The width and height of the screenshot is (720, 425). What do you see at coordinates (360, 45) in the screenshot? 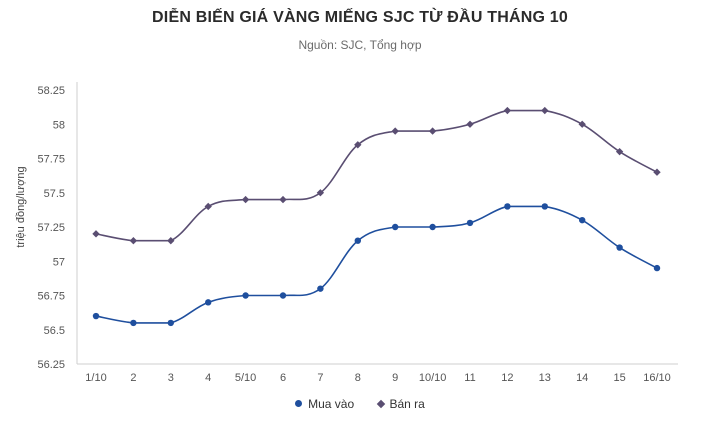
I see `chart-subtitle: Nguồn: SJC, Tổng hợp` at bounding box center [360, 45].